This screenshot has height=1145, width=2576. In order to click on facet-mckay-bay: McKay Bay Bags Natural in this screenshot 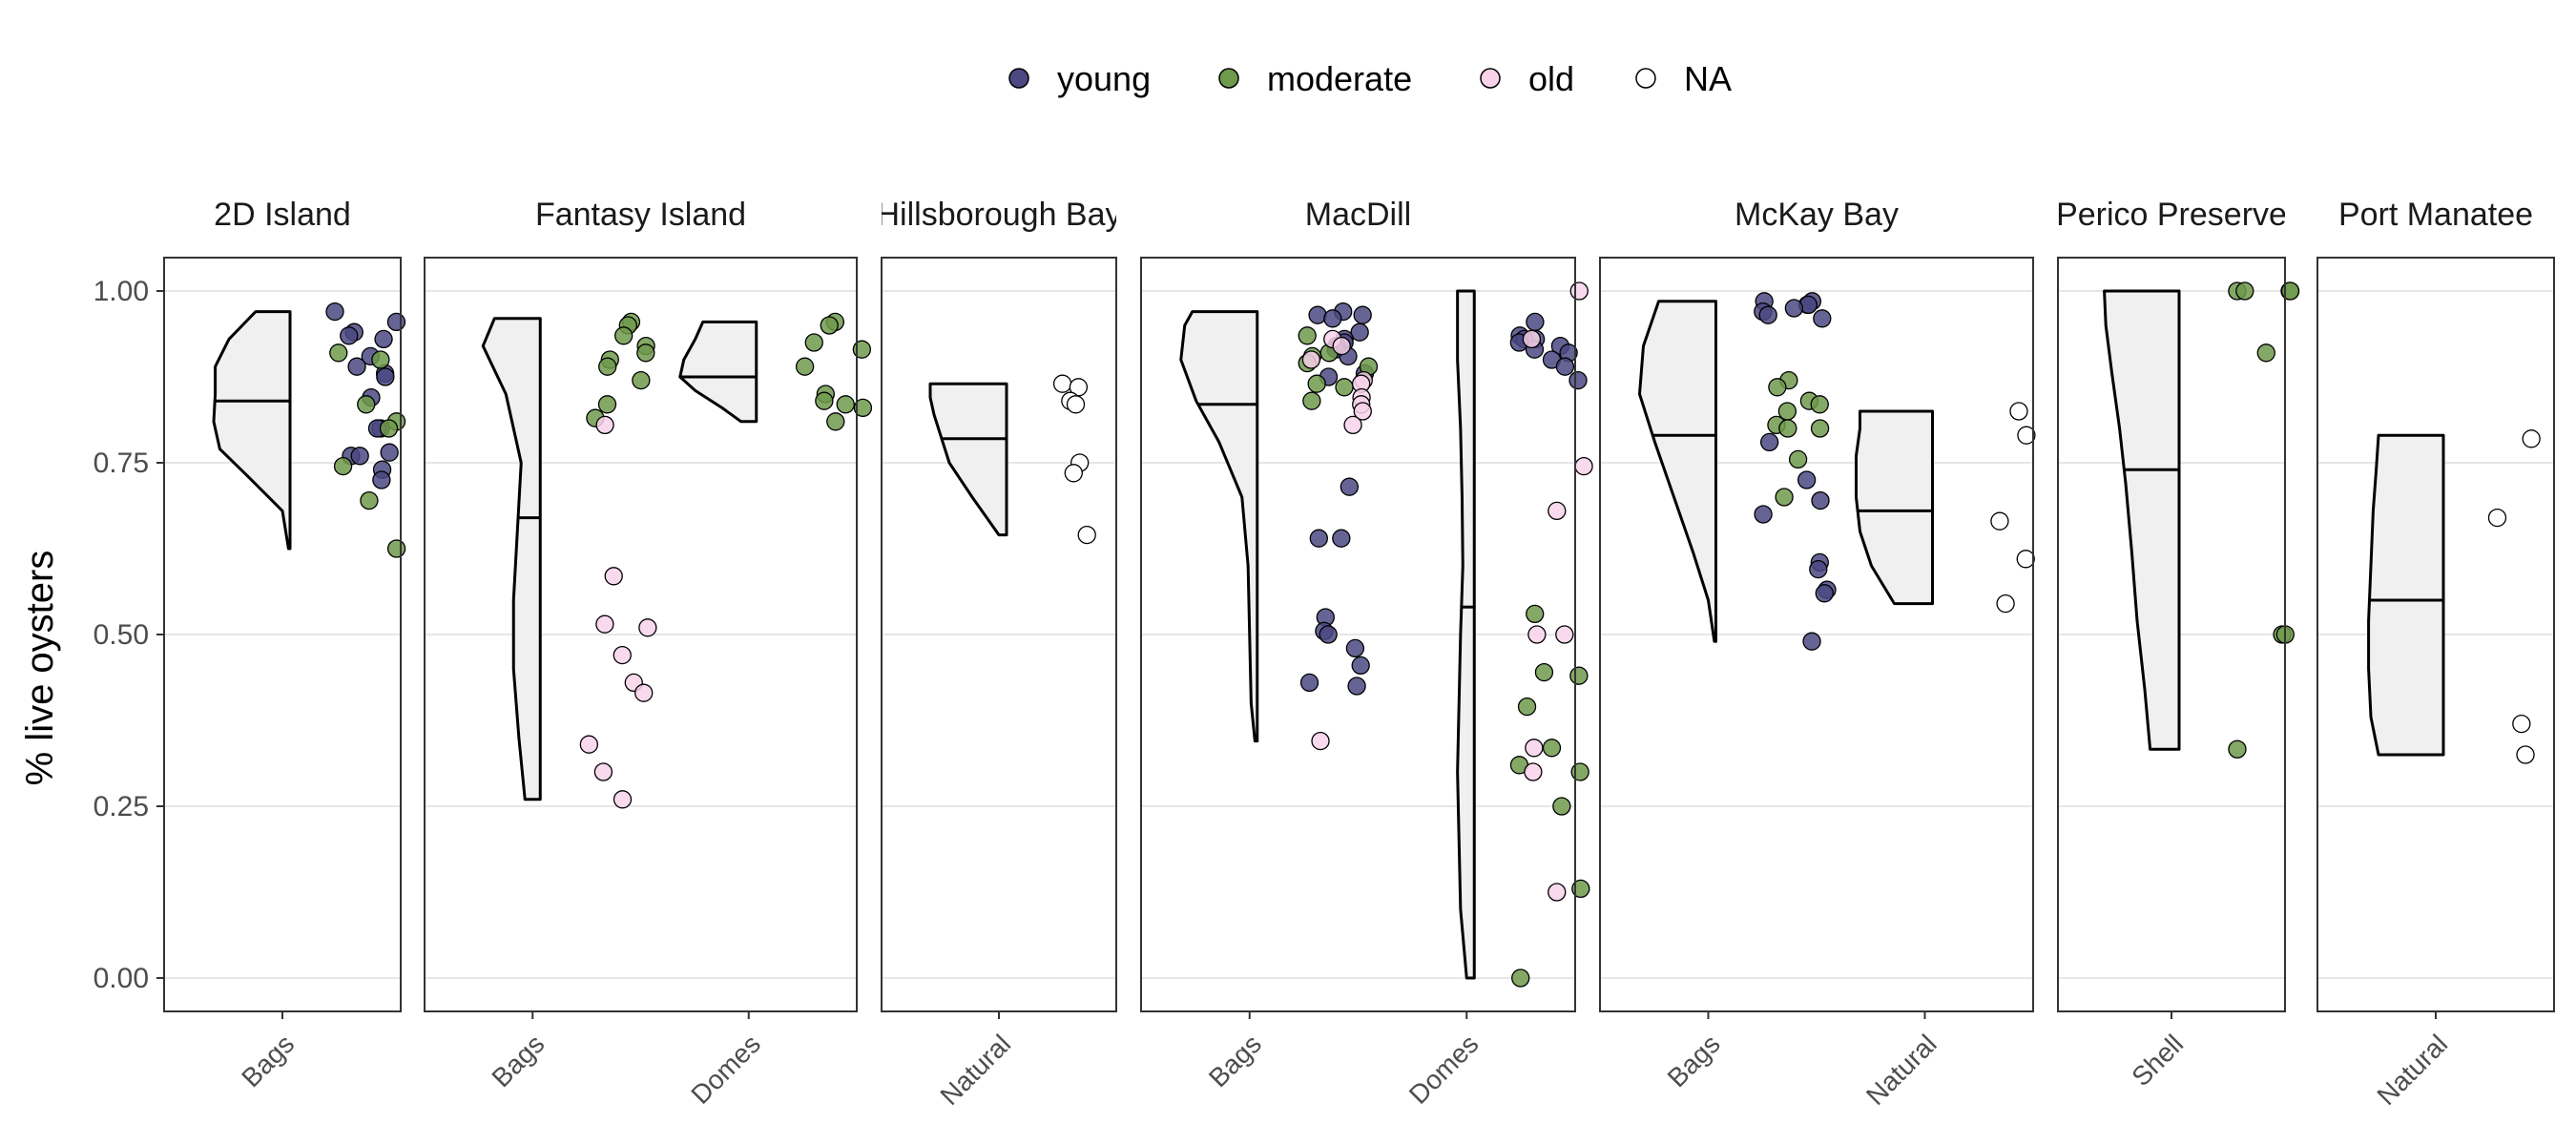, I will do `click(1817, 654)`.